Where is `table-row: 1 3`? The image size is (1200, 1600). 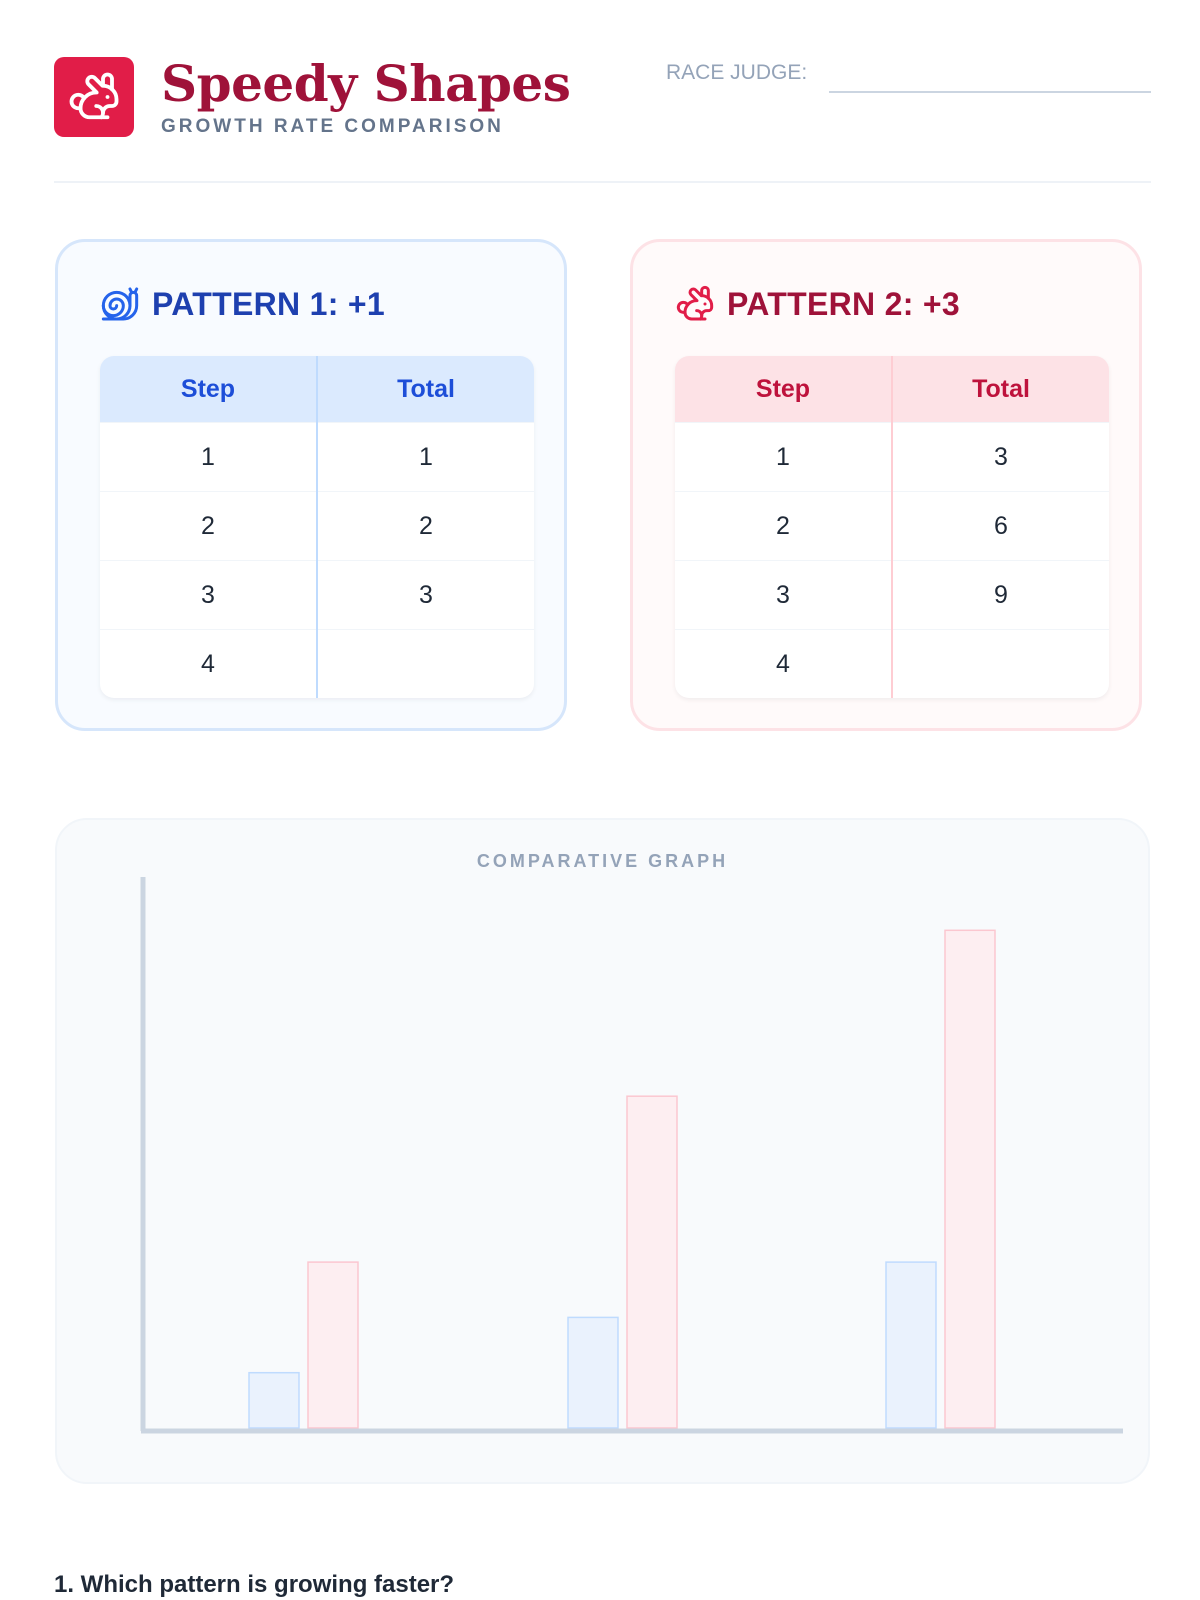 table-row: 1 3 is located at coordinates (892, 457).